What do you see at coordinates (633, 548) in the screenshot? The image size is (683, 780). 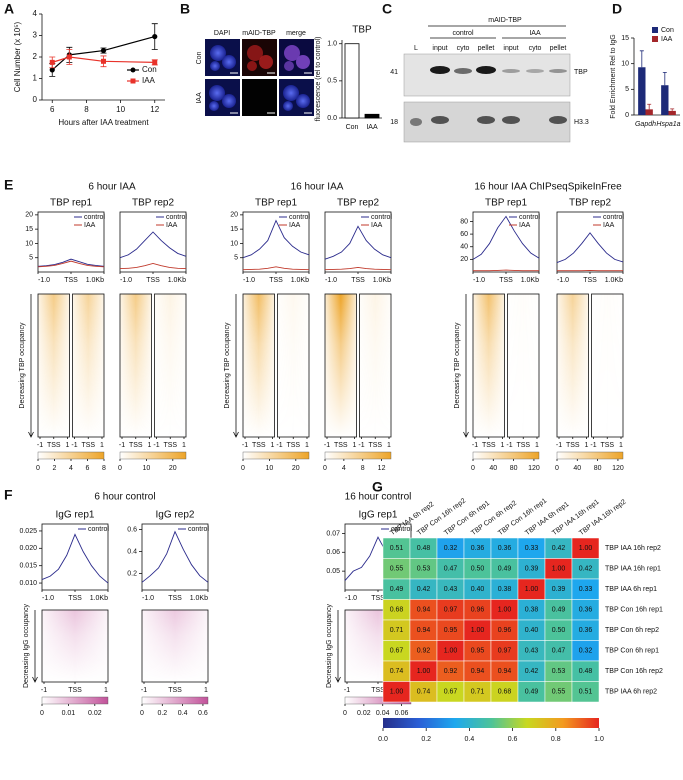 I see `row-label: TBP IAA 16h rep2` at bounding box center [633, 548].